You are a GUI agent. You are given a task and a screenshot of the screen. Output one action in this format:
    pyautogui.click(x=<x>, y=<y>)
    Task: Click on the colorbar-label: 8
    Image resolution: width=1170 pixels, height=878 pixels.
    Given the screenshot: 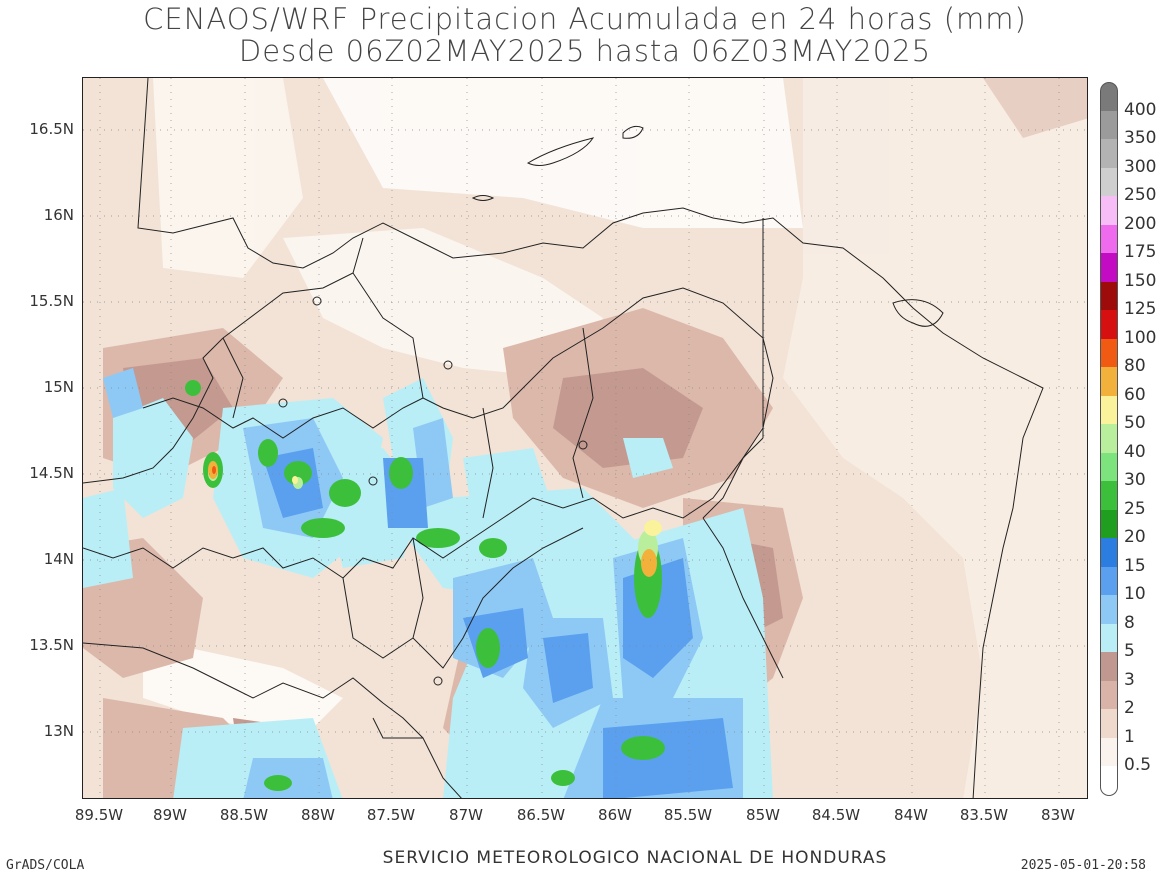 What is the action you would take?
    pyautogui.click(x=1129, y=622)
    